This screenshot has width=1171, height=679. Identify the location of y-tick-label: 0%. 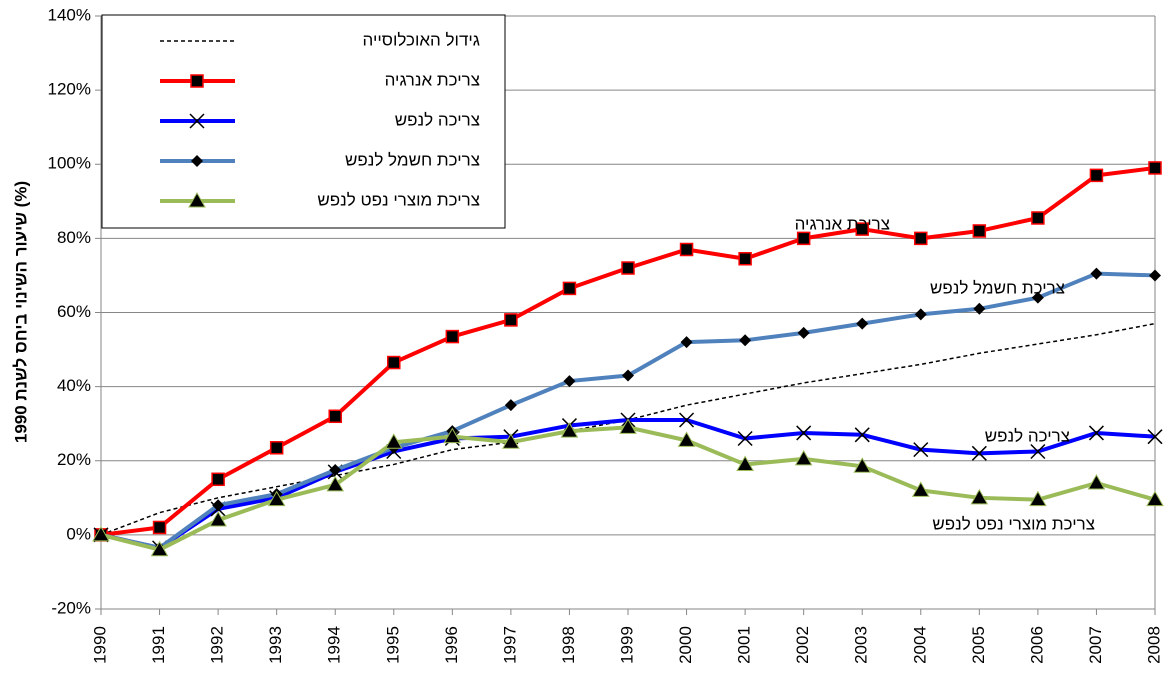
(78, 533).